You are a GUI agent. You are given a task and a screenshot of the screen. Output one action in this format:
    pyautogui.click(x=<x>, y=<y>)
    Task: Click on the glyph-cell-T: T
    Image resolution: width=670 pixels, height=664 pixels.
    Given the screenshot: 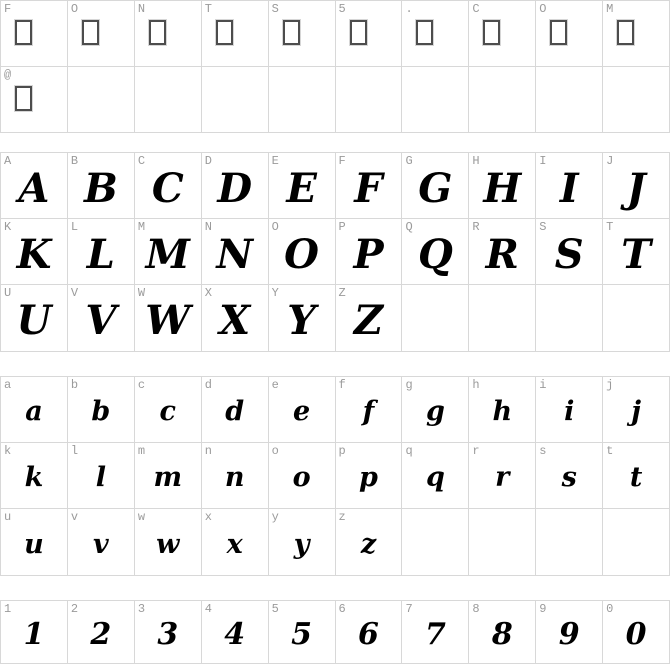 What is the action you would take?
    pyautogui.click(x=235, y=33)
    